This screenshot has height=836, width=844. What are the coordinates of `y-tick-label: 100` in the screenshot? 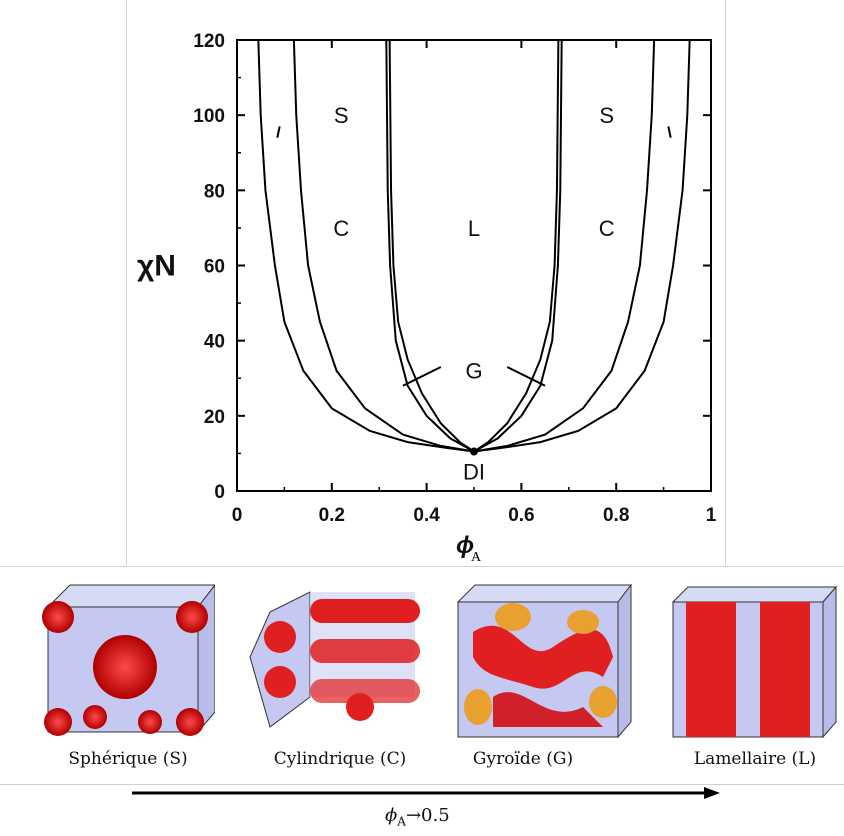 It's located at (209, 116).